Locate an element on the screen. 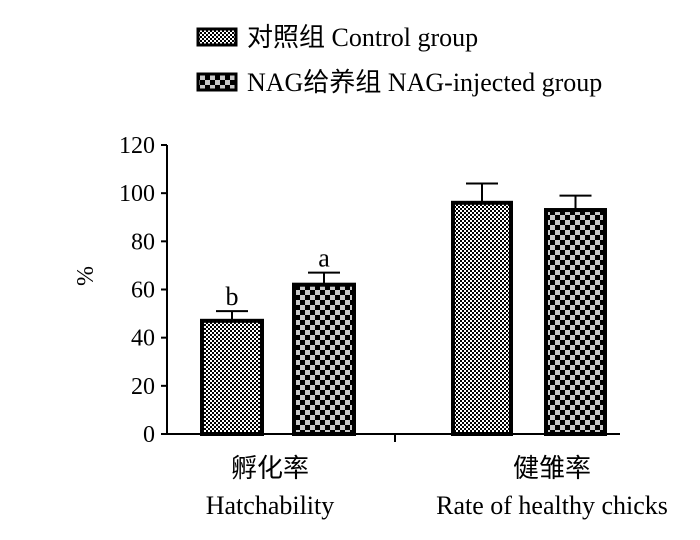  y-tick-label-0: 0 is located at coordinates (149, 435).